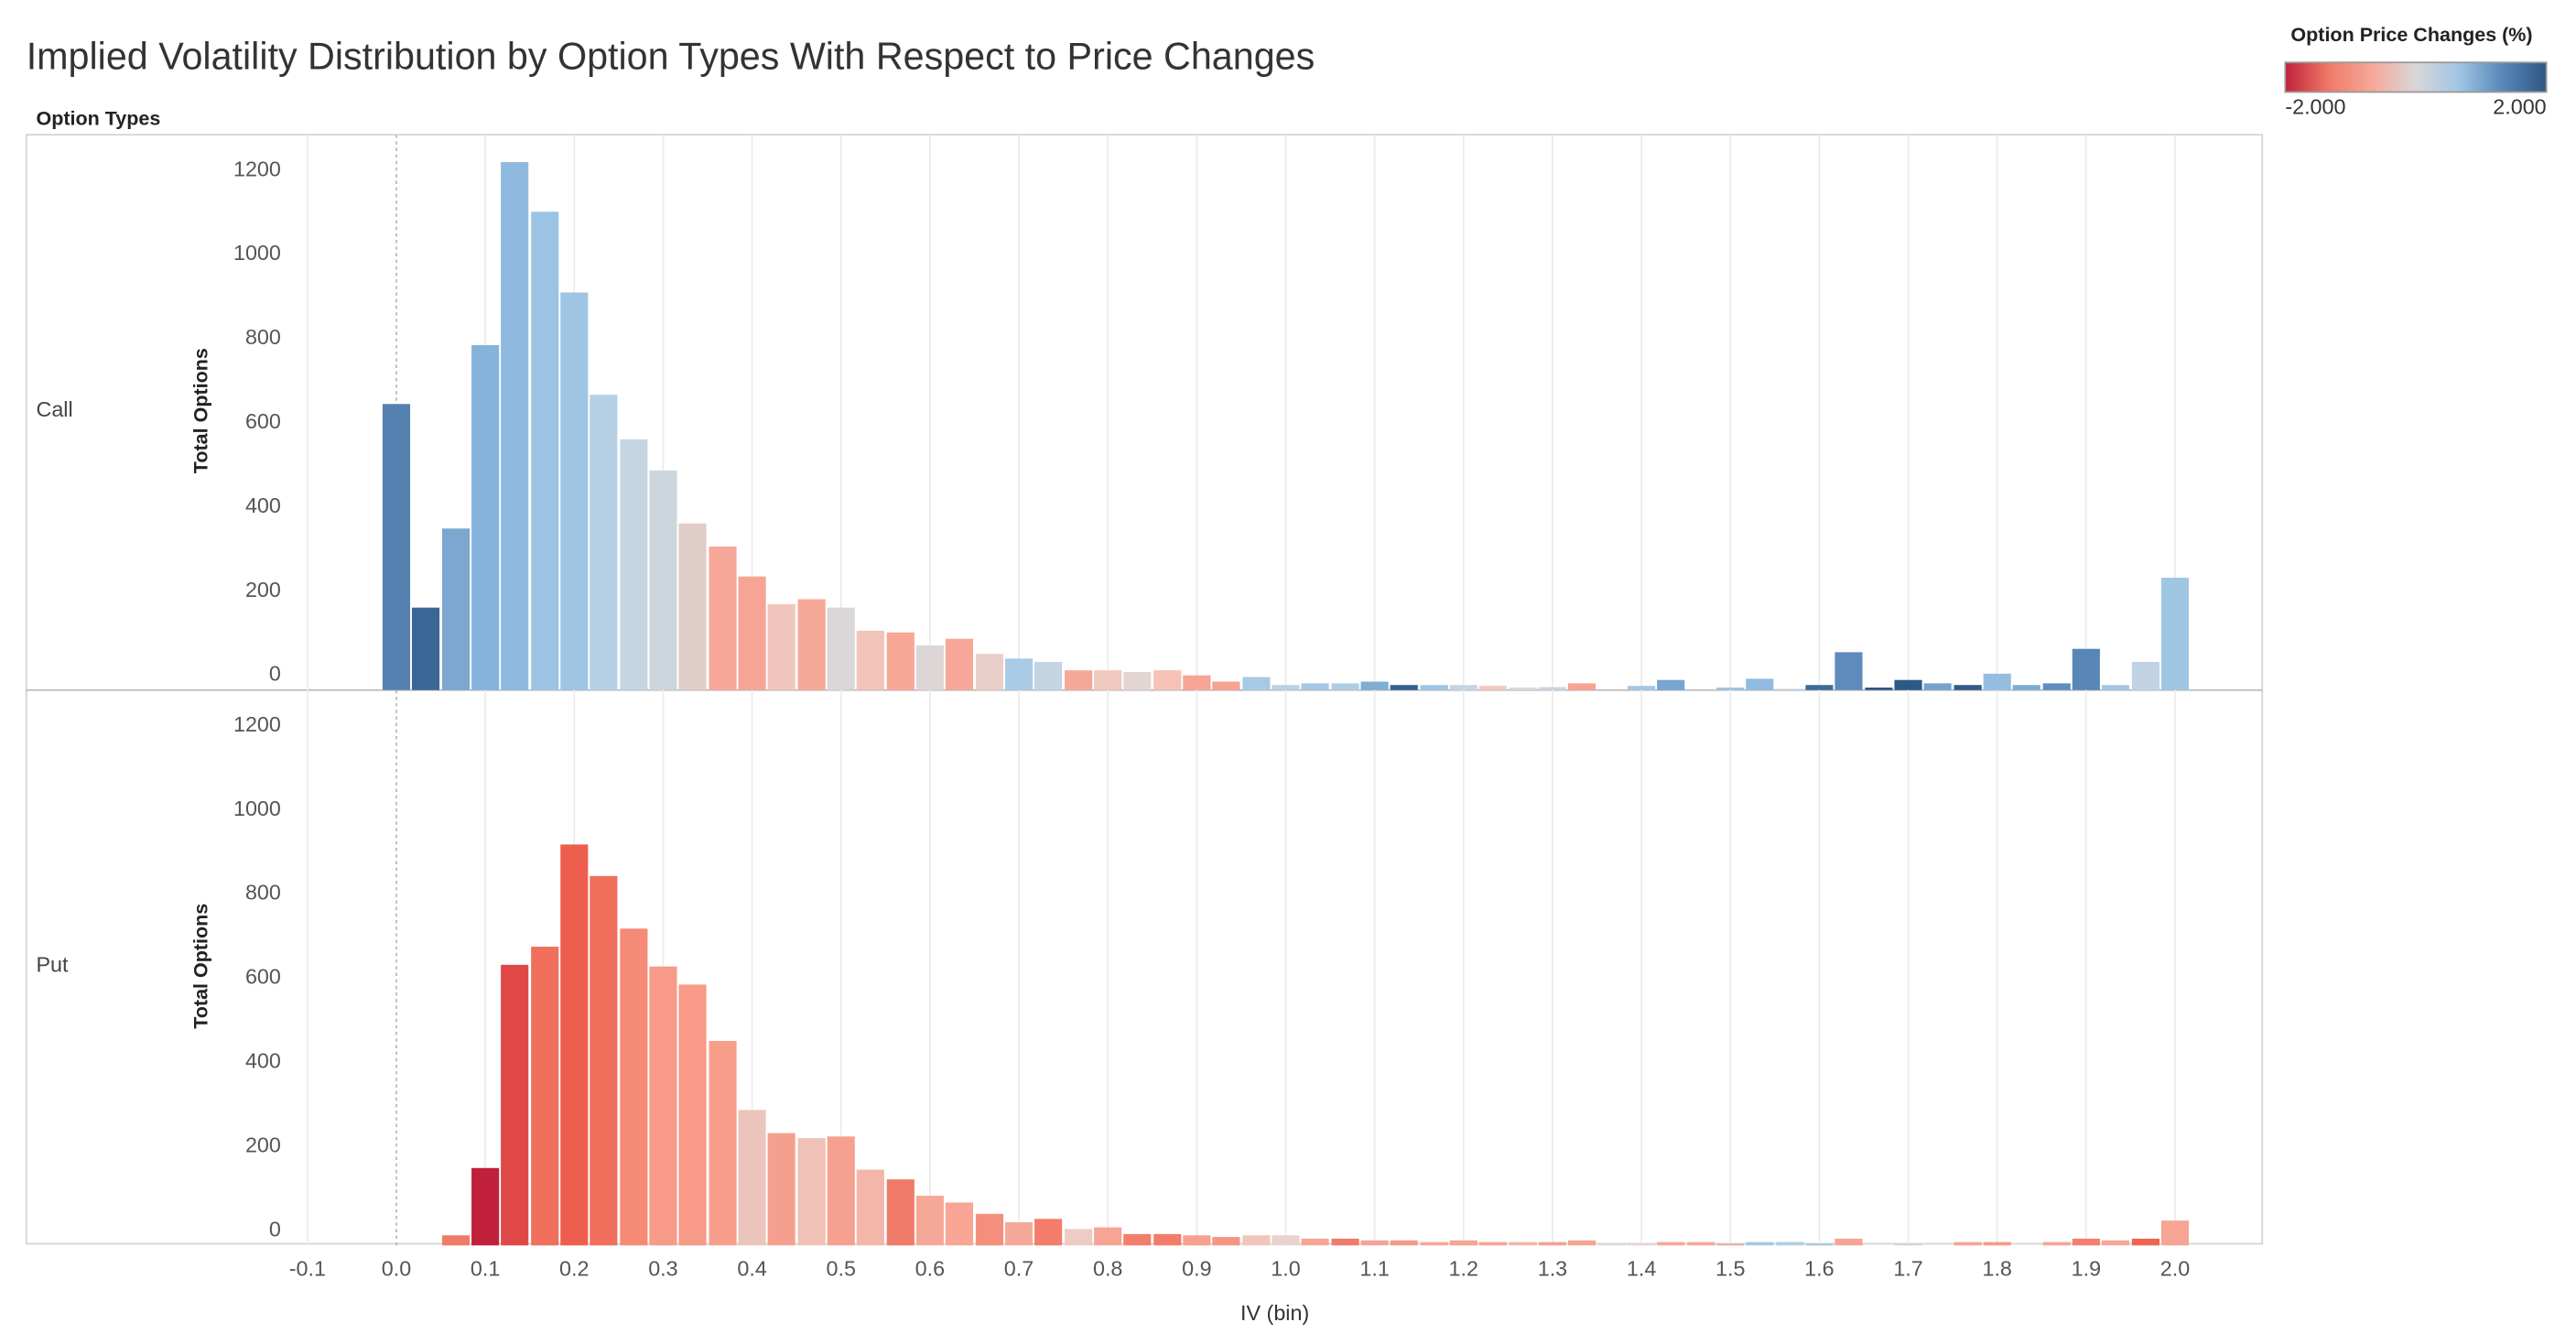  I want to click on x-tick-label: 0.6, so click(930, 1268).